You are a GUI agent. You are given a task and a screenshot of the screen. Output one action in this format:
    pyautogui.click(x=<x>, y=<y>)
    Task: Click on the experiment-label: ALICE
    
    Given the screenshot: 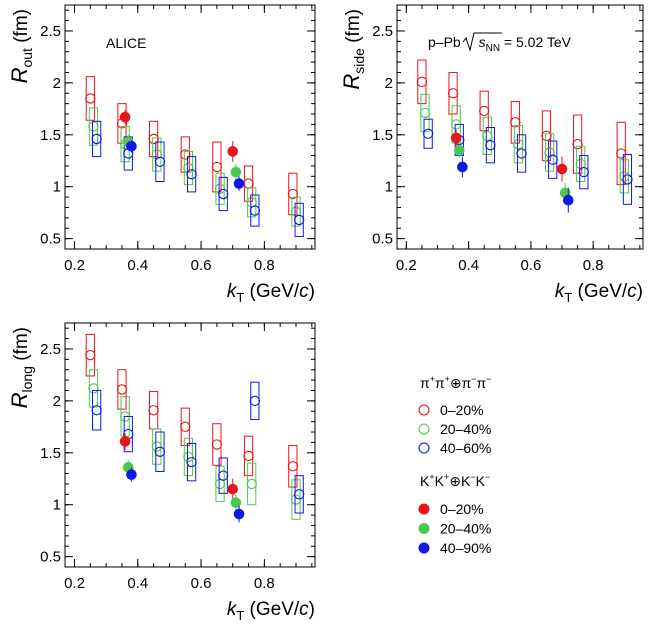 What is the action you would take?
    pyautogui.click(x=126, y=43)
    